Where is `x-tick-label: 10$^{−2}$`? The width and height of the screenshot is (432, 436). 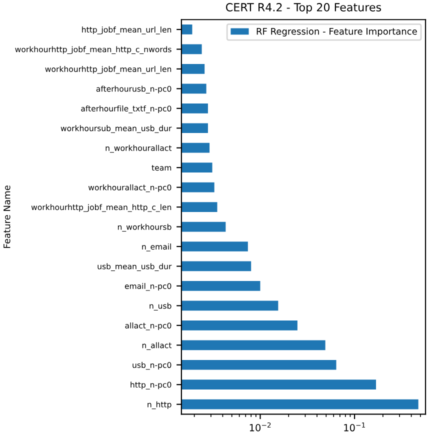 x-tick-label: 10$^{−2}$ is located at coordinates (260, 427).